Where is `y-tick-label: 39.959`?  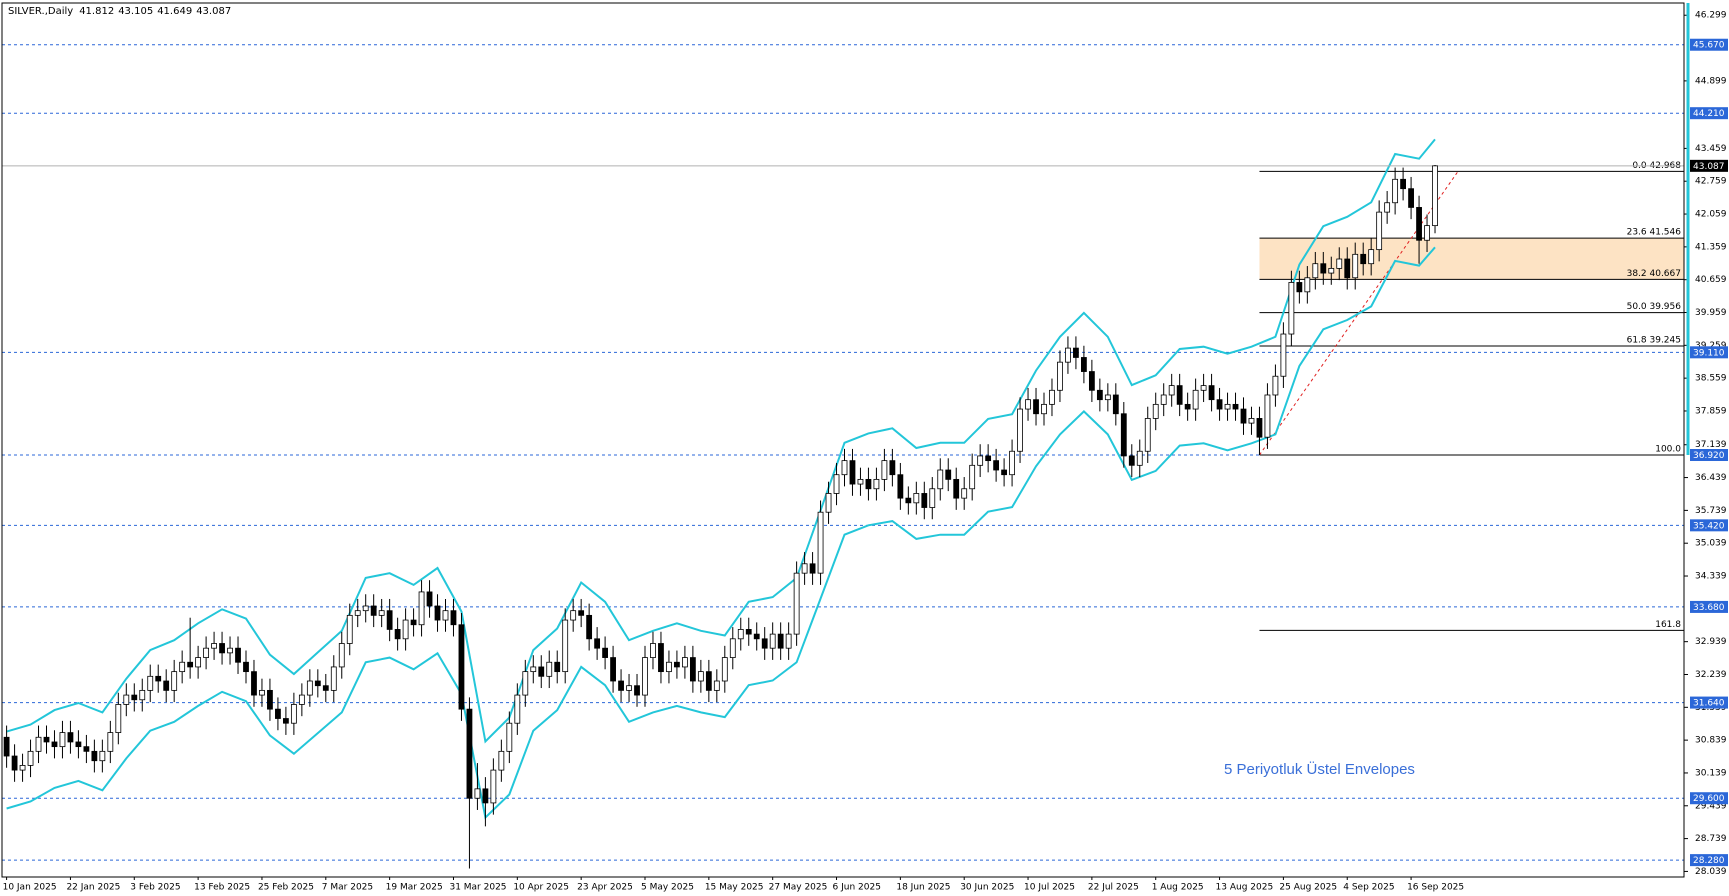 y-tick-label: 39.959 is located at coordinates (1711, 313).